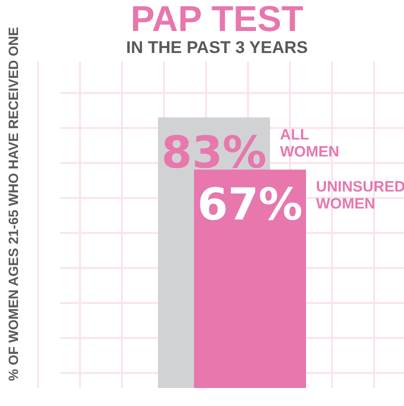  What do you see at coordinates (217, 48) in the screenshot?
I see `chart-subtitle: IN THE PAST 3 YEARS` at bounding box center [217, 48].